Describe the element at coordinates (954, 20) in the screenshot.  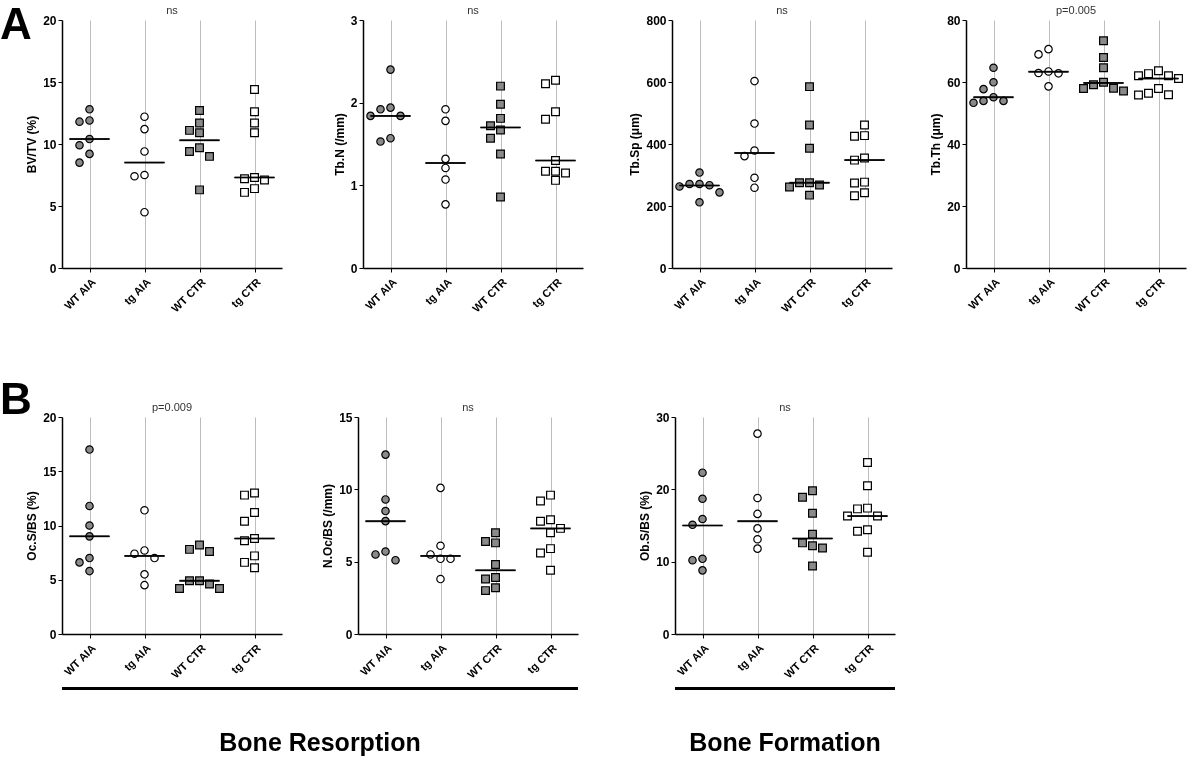
I see `y-tick-label: 80` at that location.